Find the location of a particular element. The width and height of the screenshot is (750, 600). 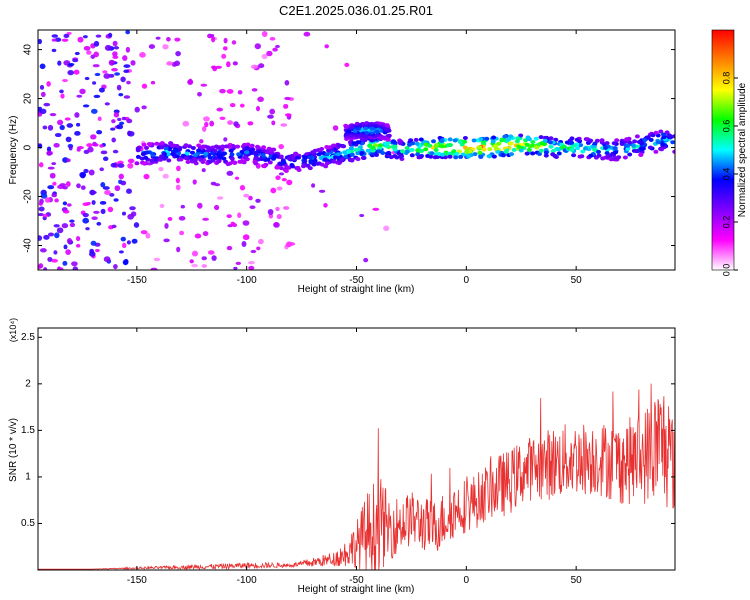

heatmap-branch-cell is located at coordinates (380, 137).